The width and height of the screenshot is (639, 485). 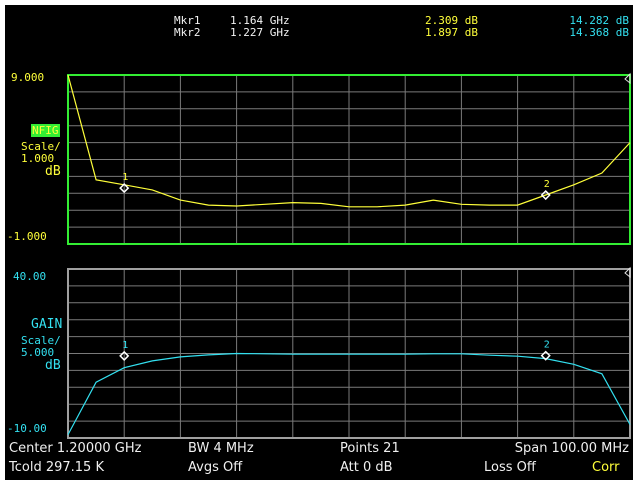 I want to click on span: Span 100.00 MHz, so click(x=571, y=448).